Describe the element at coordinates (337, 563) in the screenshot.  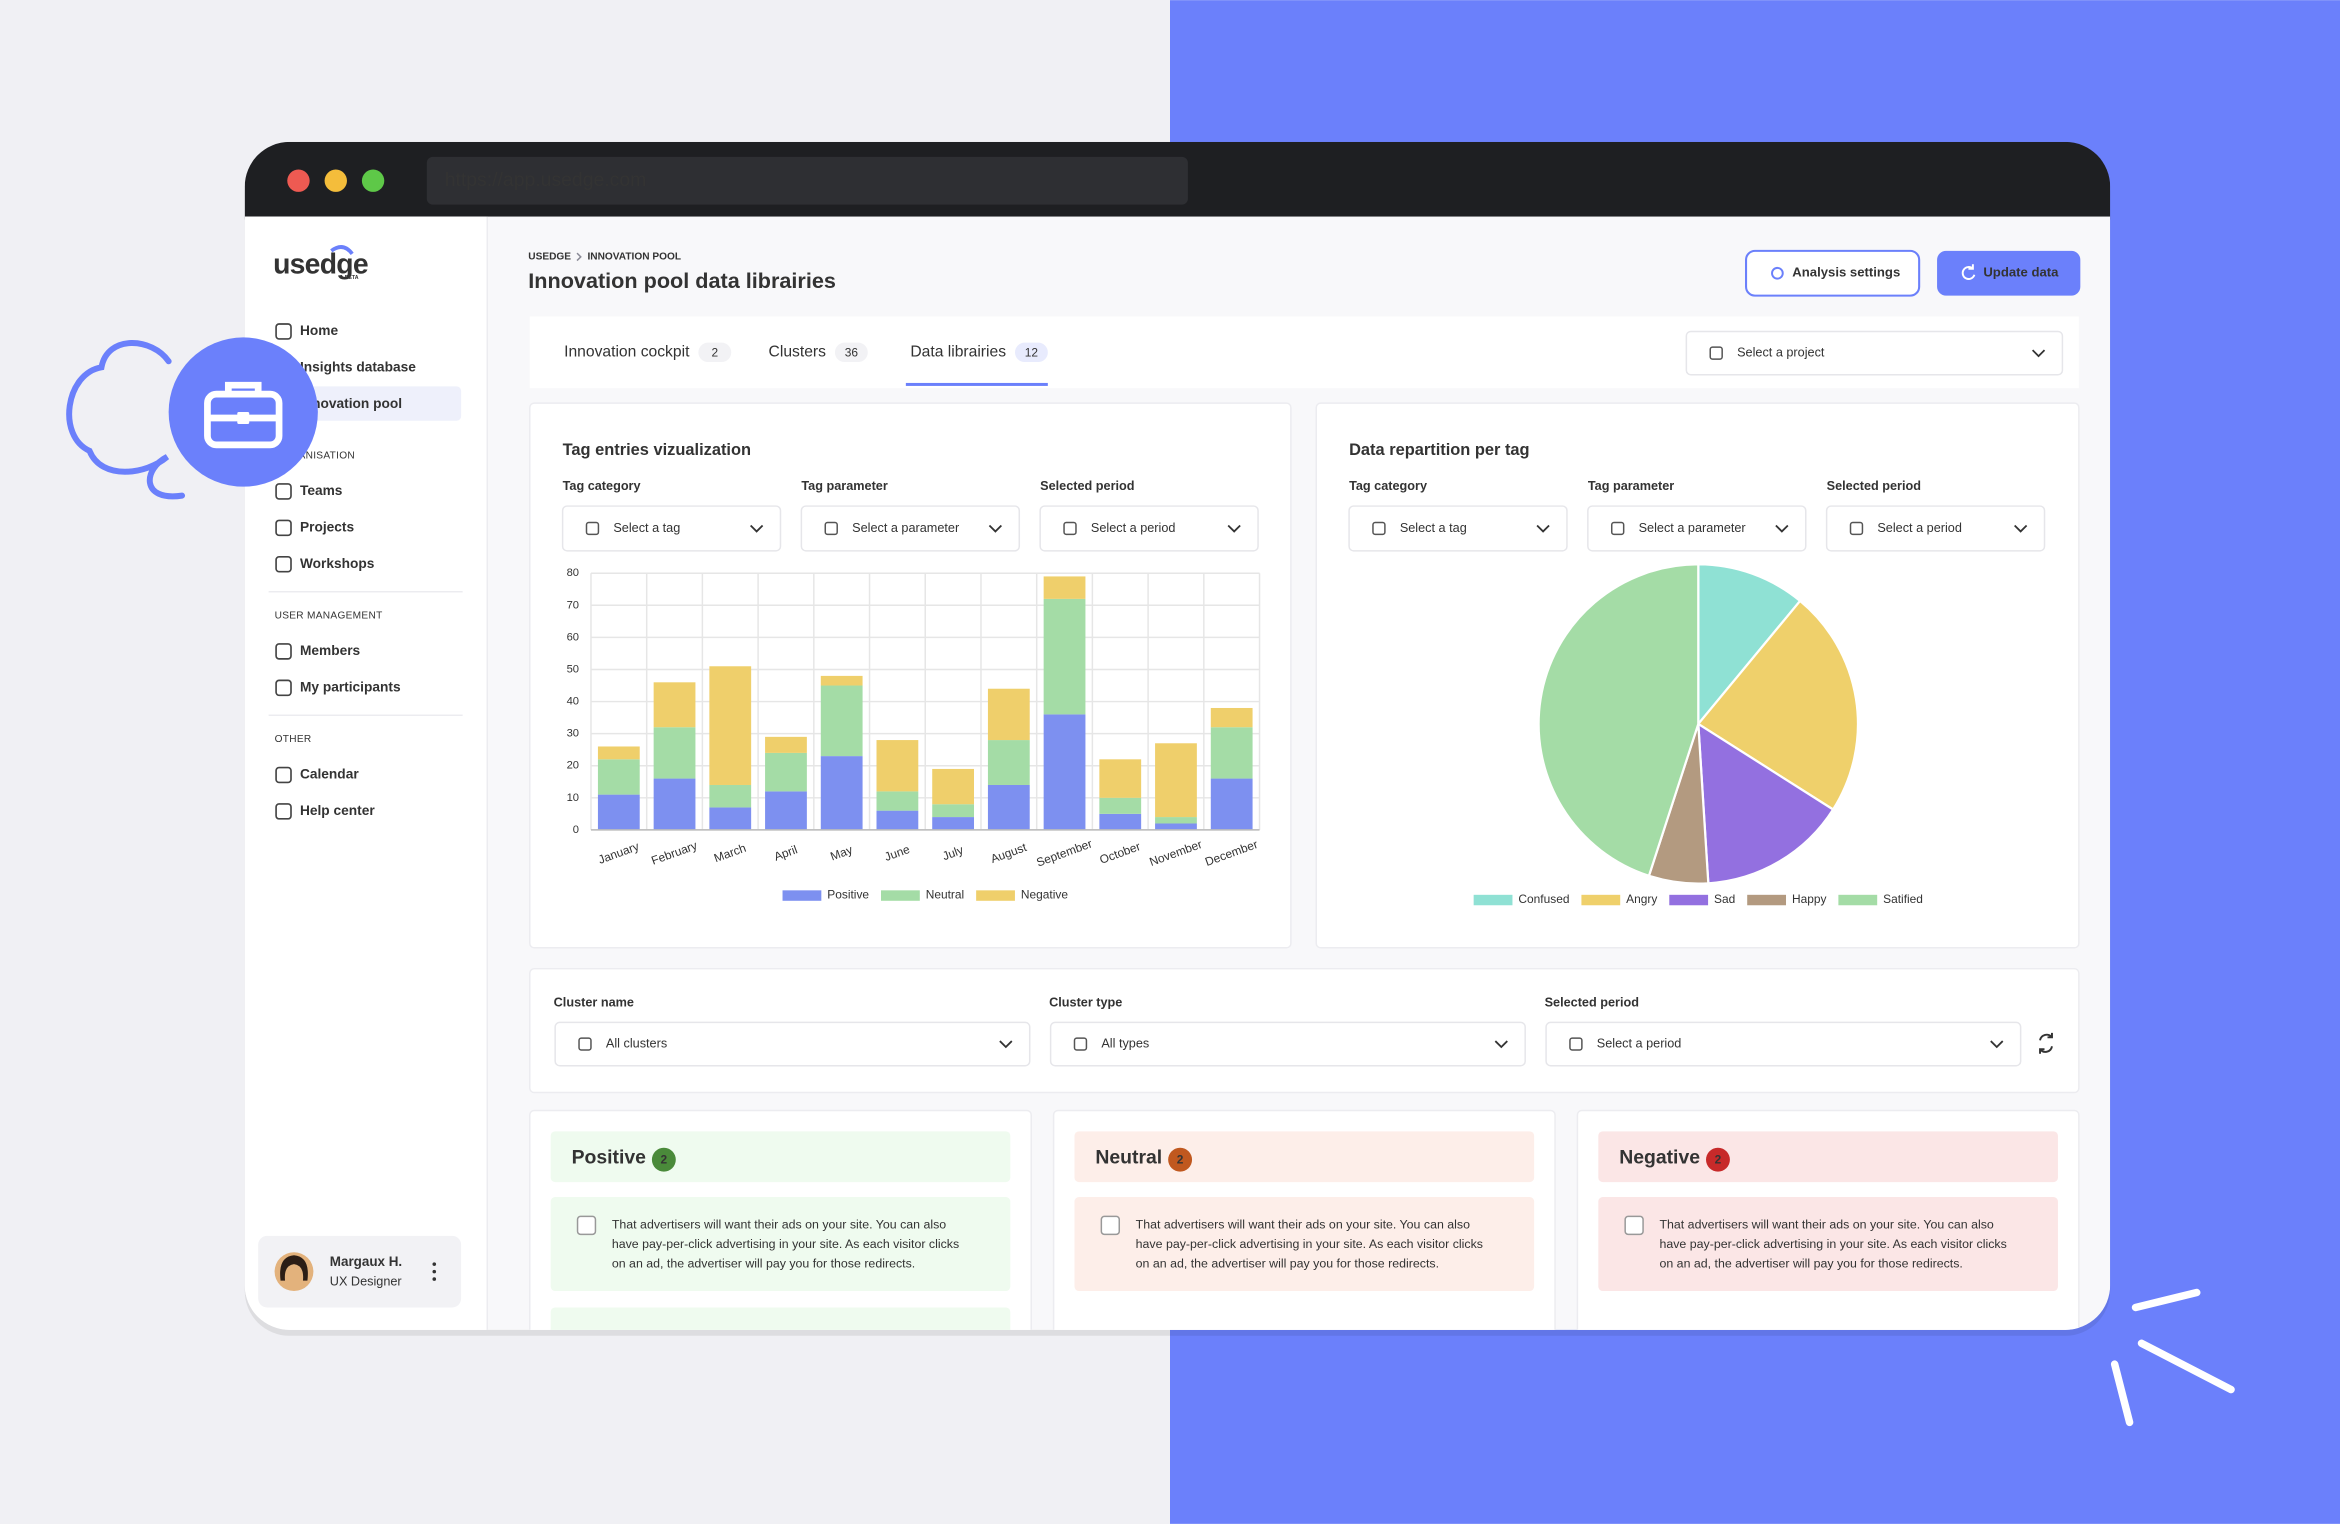
I see `nav-item: Workshops` at that location.